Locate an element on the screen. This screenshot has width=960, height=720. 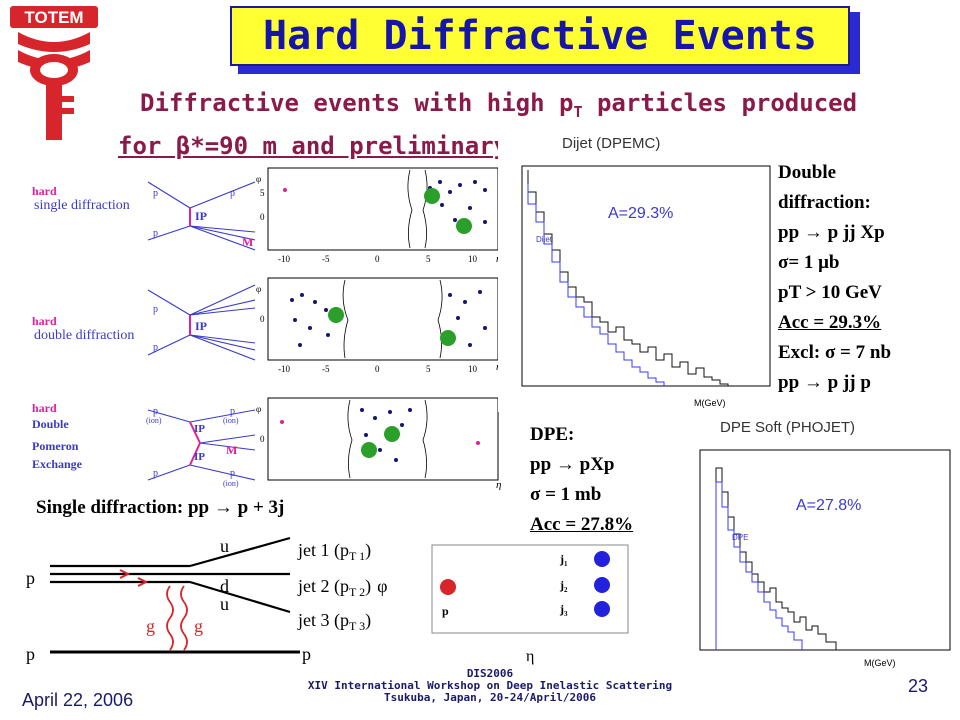
row2-xtick-0: 0 is located at coordinates (377, 369).